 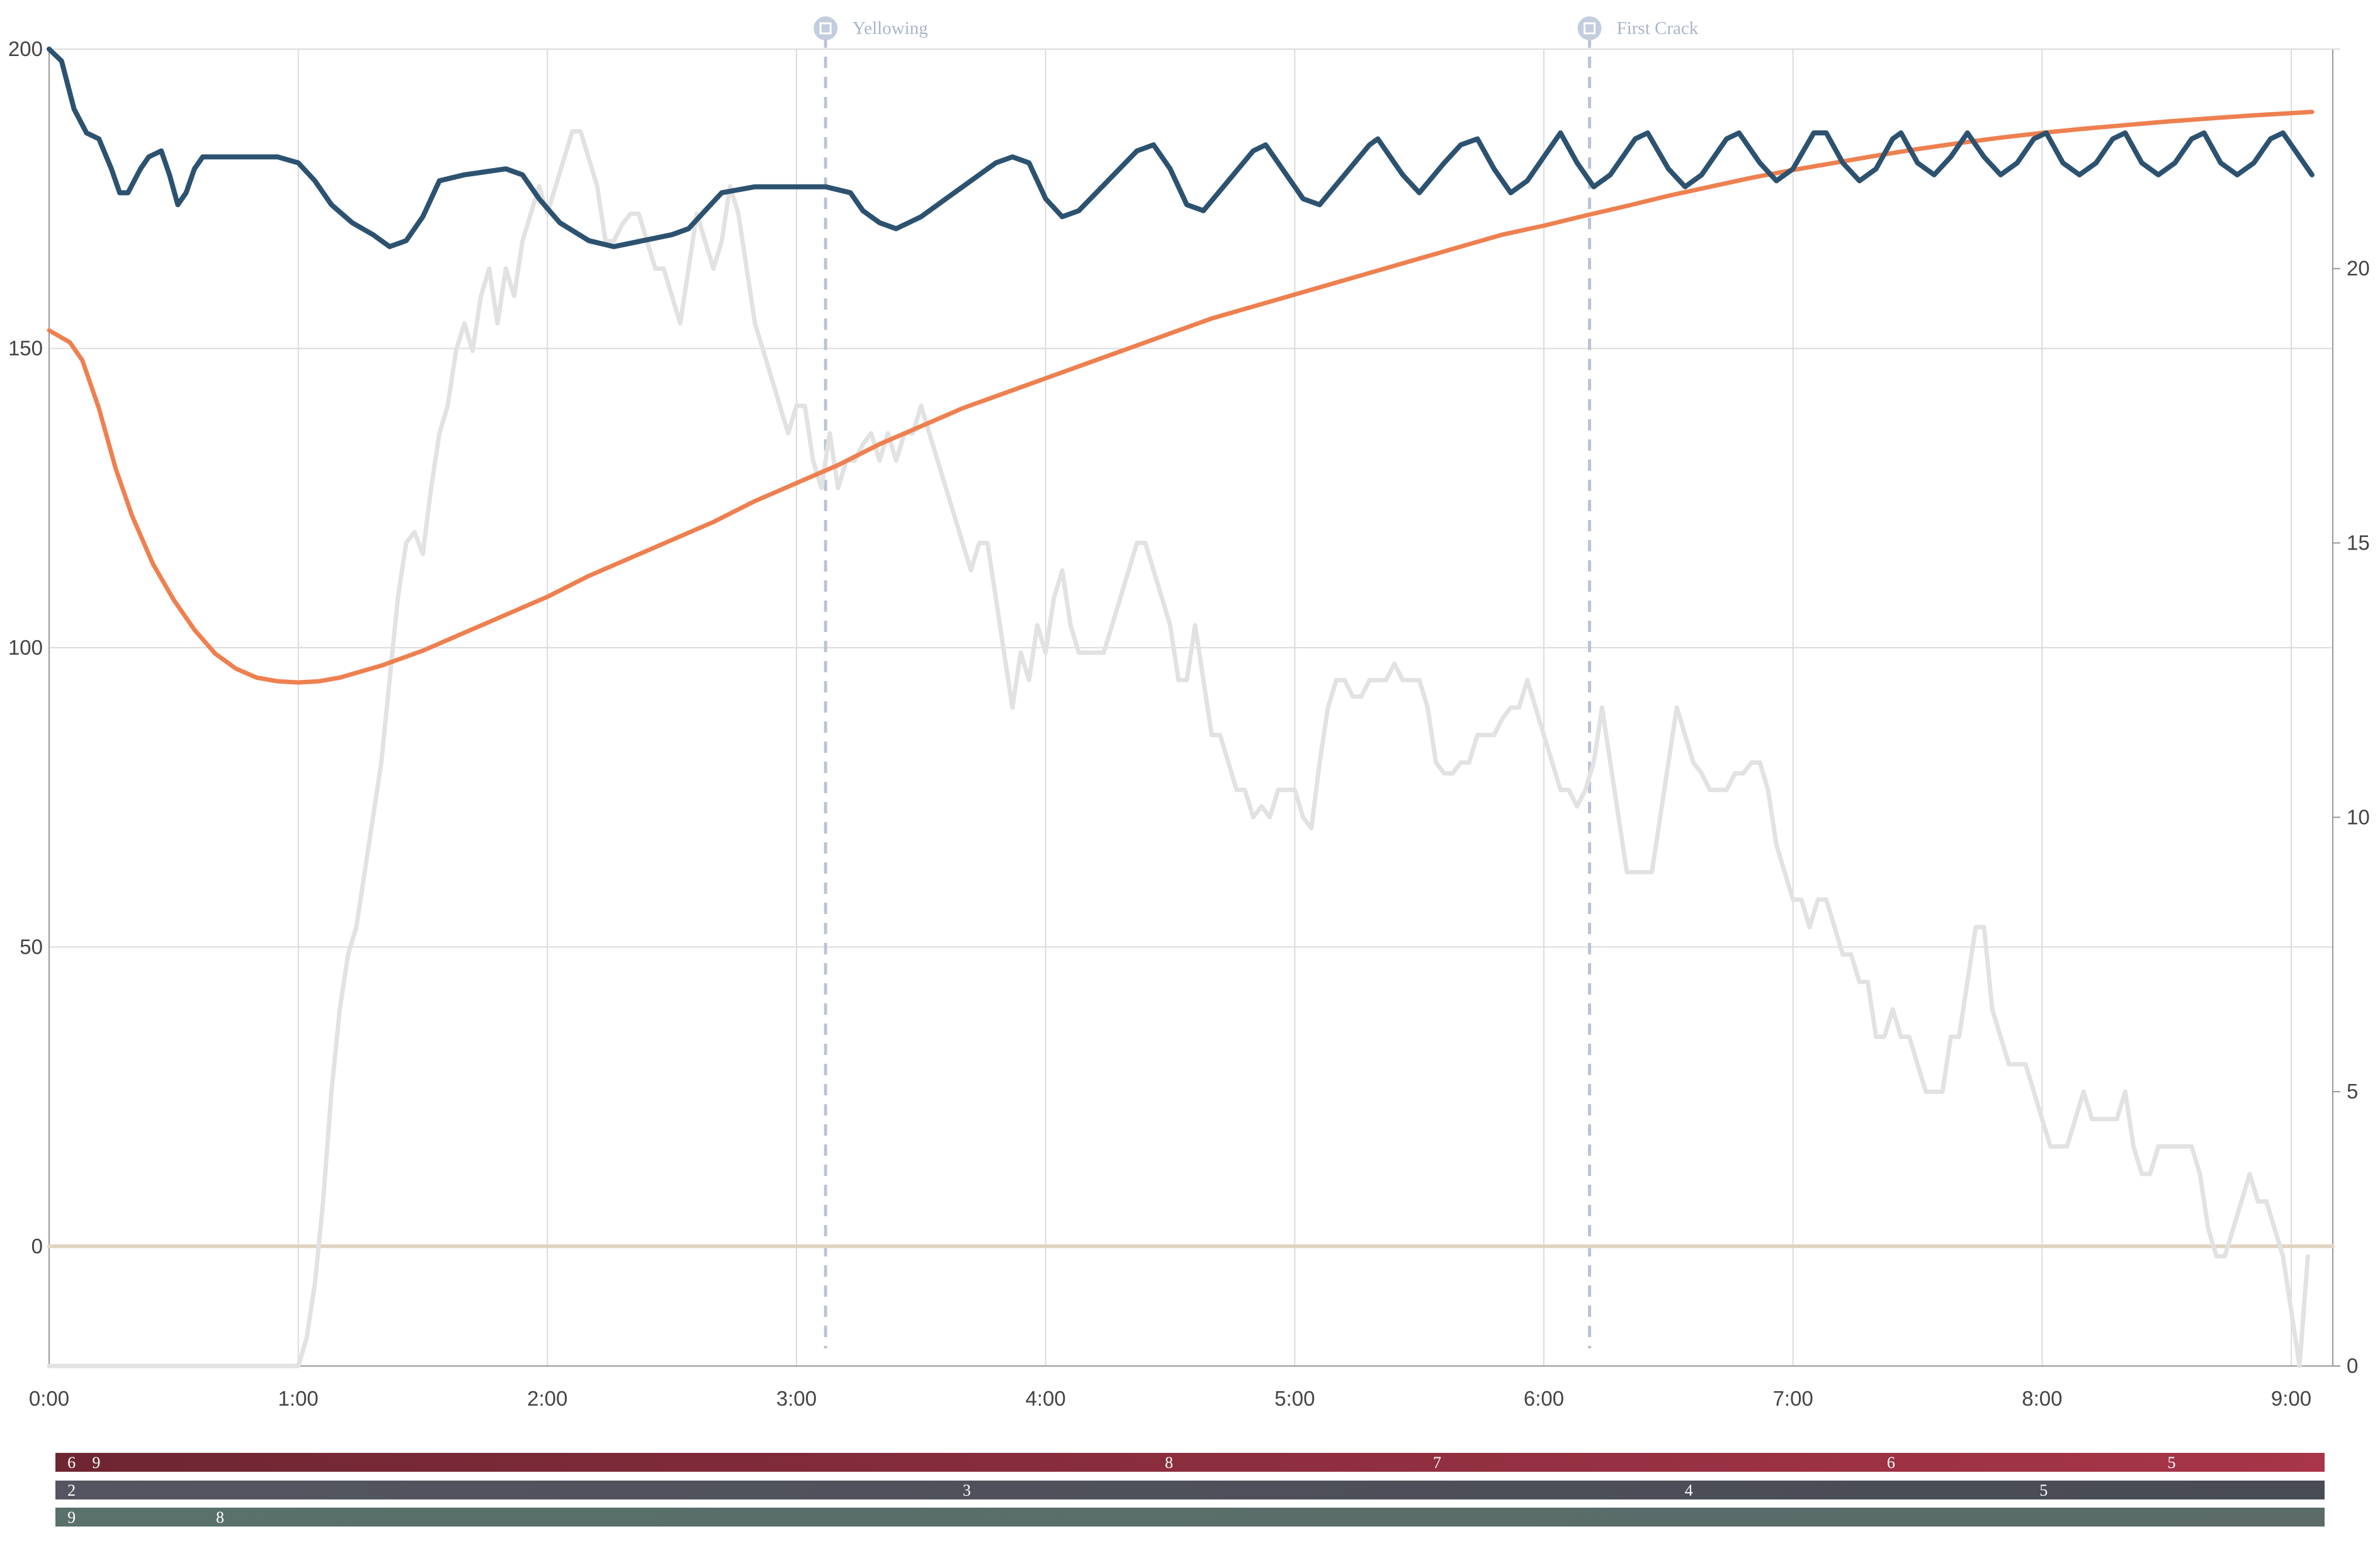 What do you see at coordinates (2042, 1398) in the screenshot?
I see `x-tick-label: 8:00` at bounding box center [2042, 1398].